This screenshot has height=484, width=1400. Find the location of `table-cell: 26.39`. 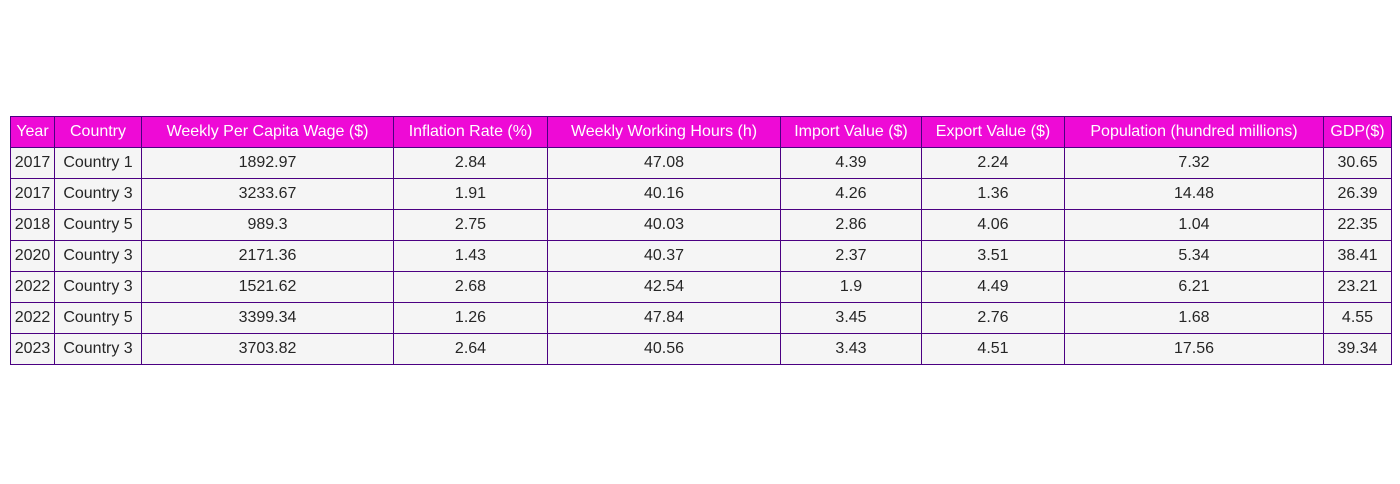

table-cell: 26.39 is located at coordinates (1357, 194).